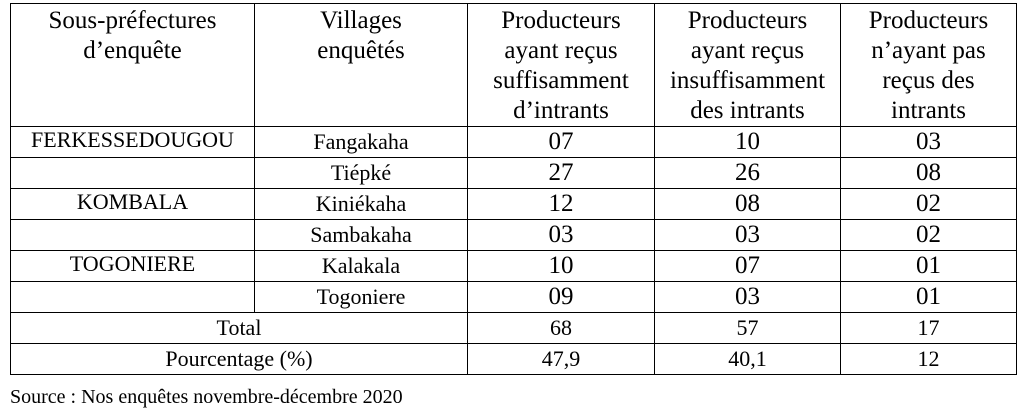 This screenshot has height=419, width=1024. What do you see at coordinates (361, 235) in the screenshot?
I see `village-cell: Sambakaha` at bounding box center [361, 235].